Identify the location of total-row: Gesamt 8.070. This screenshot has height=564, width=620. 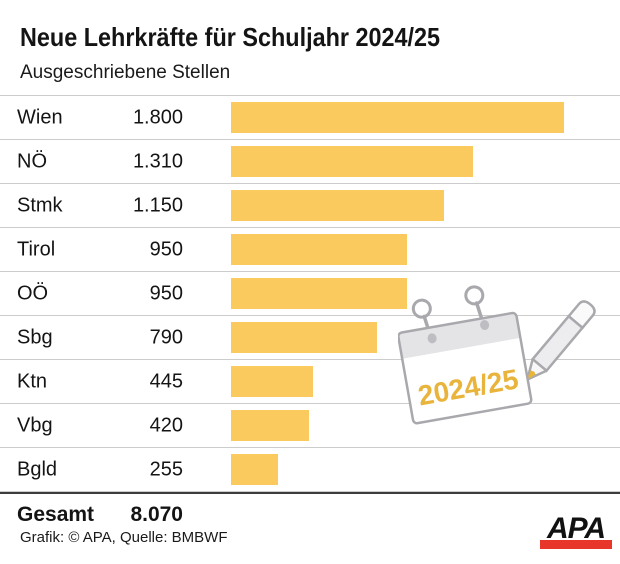
(310, 513).